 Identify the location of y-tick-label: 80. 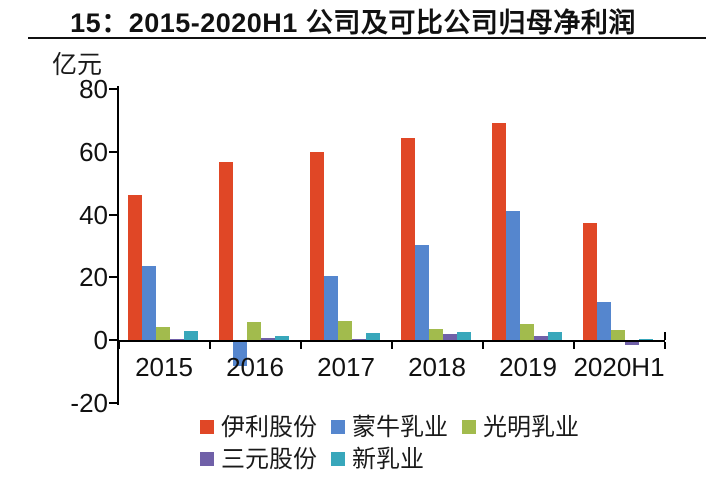
(93, 89).